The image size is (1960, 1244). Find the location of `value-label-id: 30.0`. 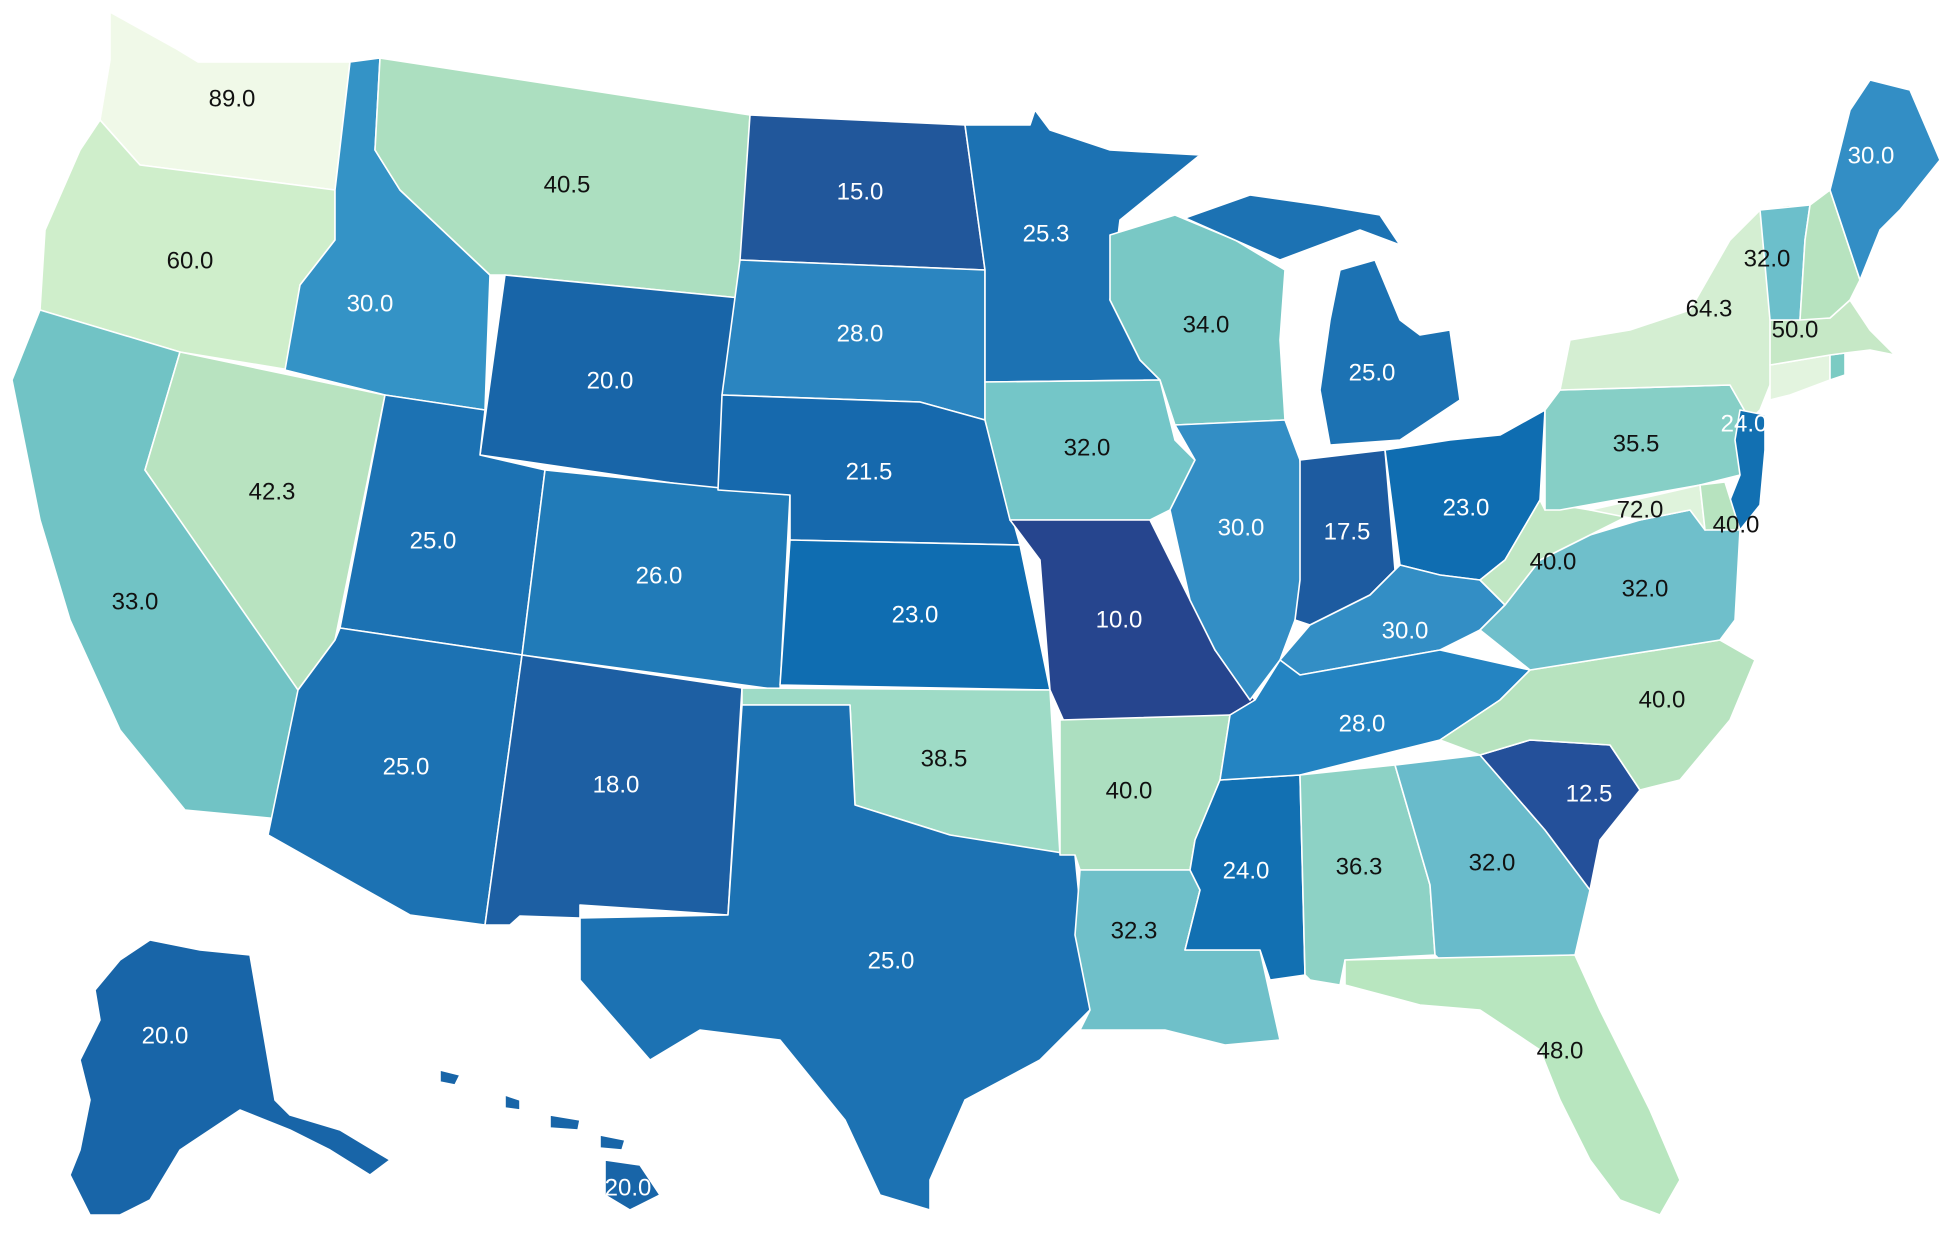

value-label-id: 30.0 is located at coordinates (370, 303).